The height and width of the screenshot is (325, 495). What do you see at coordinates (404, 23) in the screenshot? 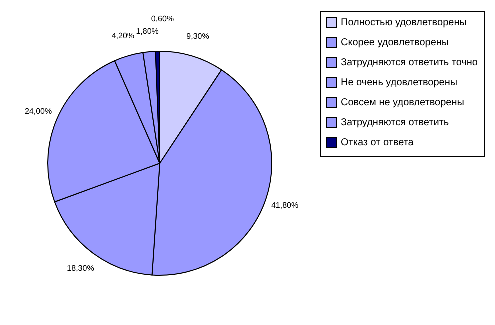
I see `legend-label: Полностью удовлетворены` at bounding box center [404, 23].